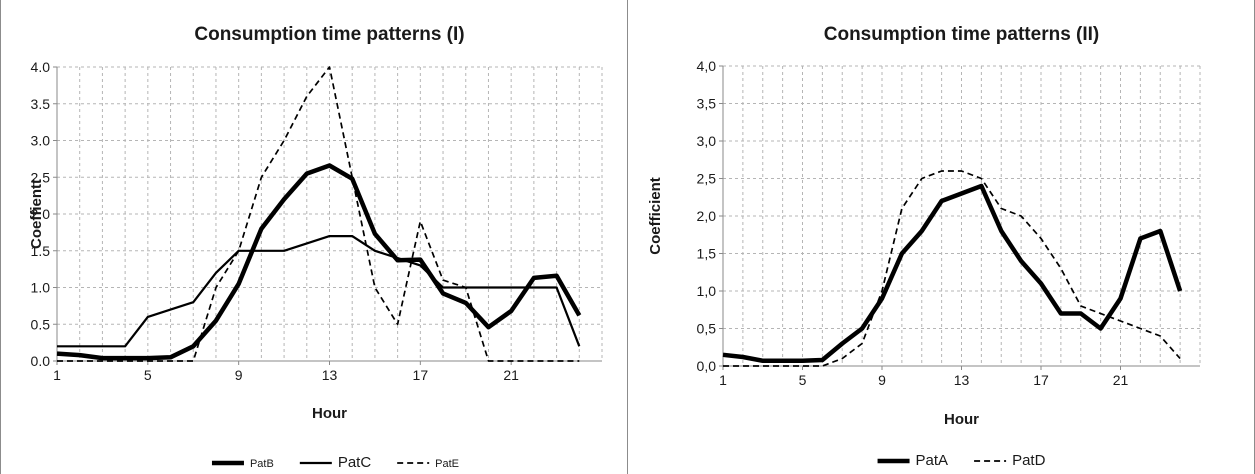  Describe the element at coordinates (962, 380) in the screenshot. I see `chart1-x-tick-label: 13` at that location.